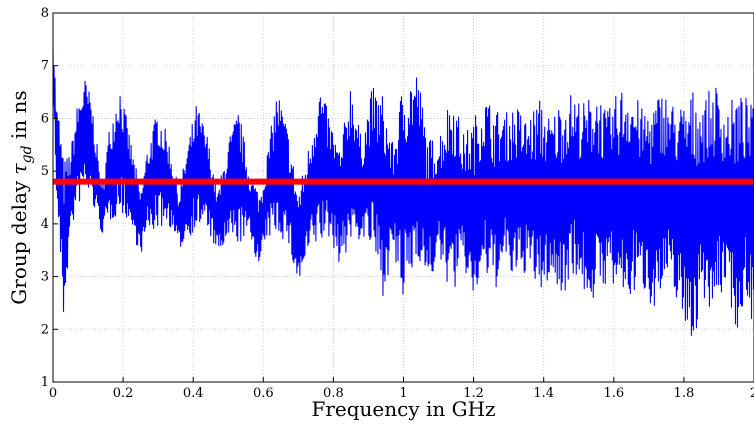 The height and width of the screenshot is (430, 754). Describe the element at coordinates (543, 393) in the screenshot. I see `x-tick-label: 1.4` at that location.